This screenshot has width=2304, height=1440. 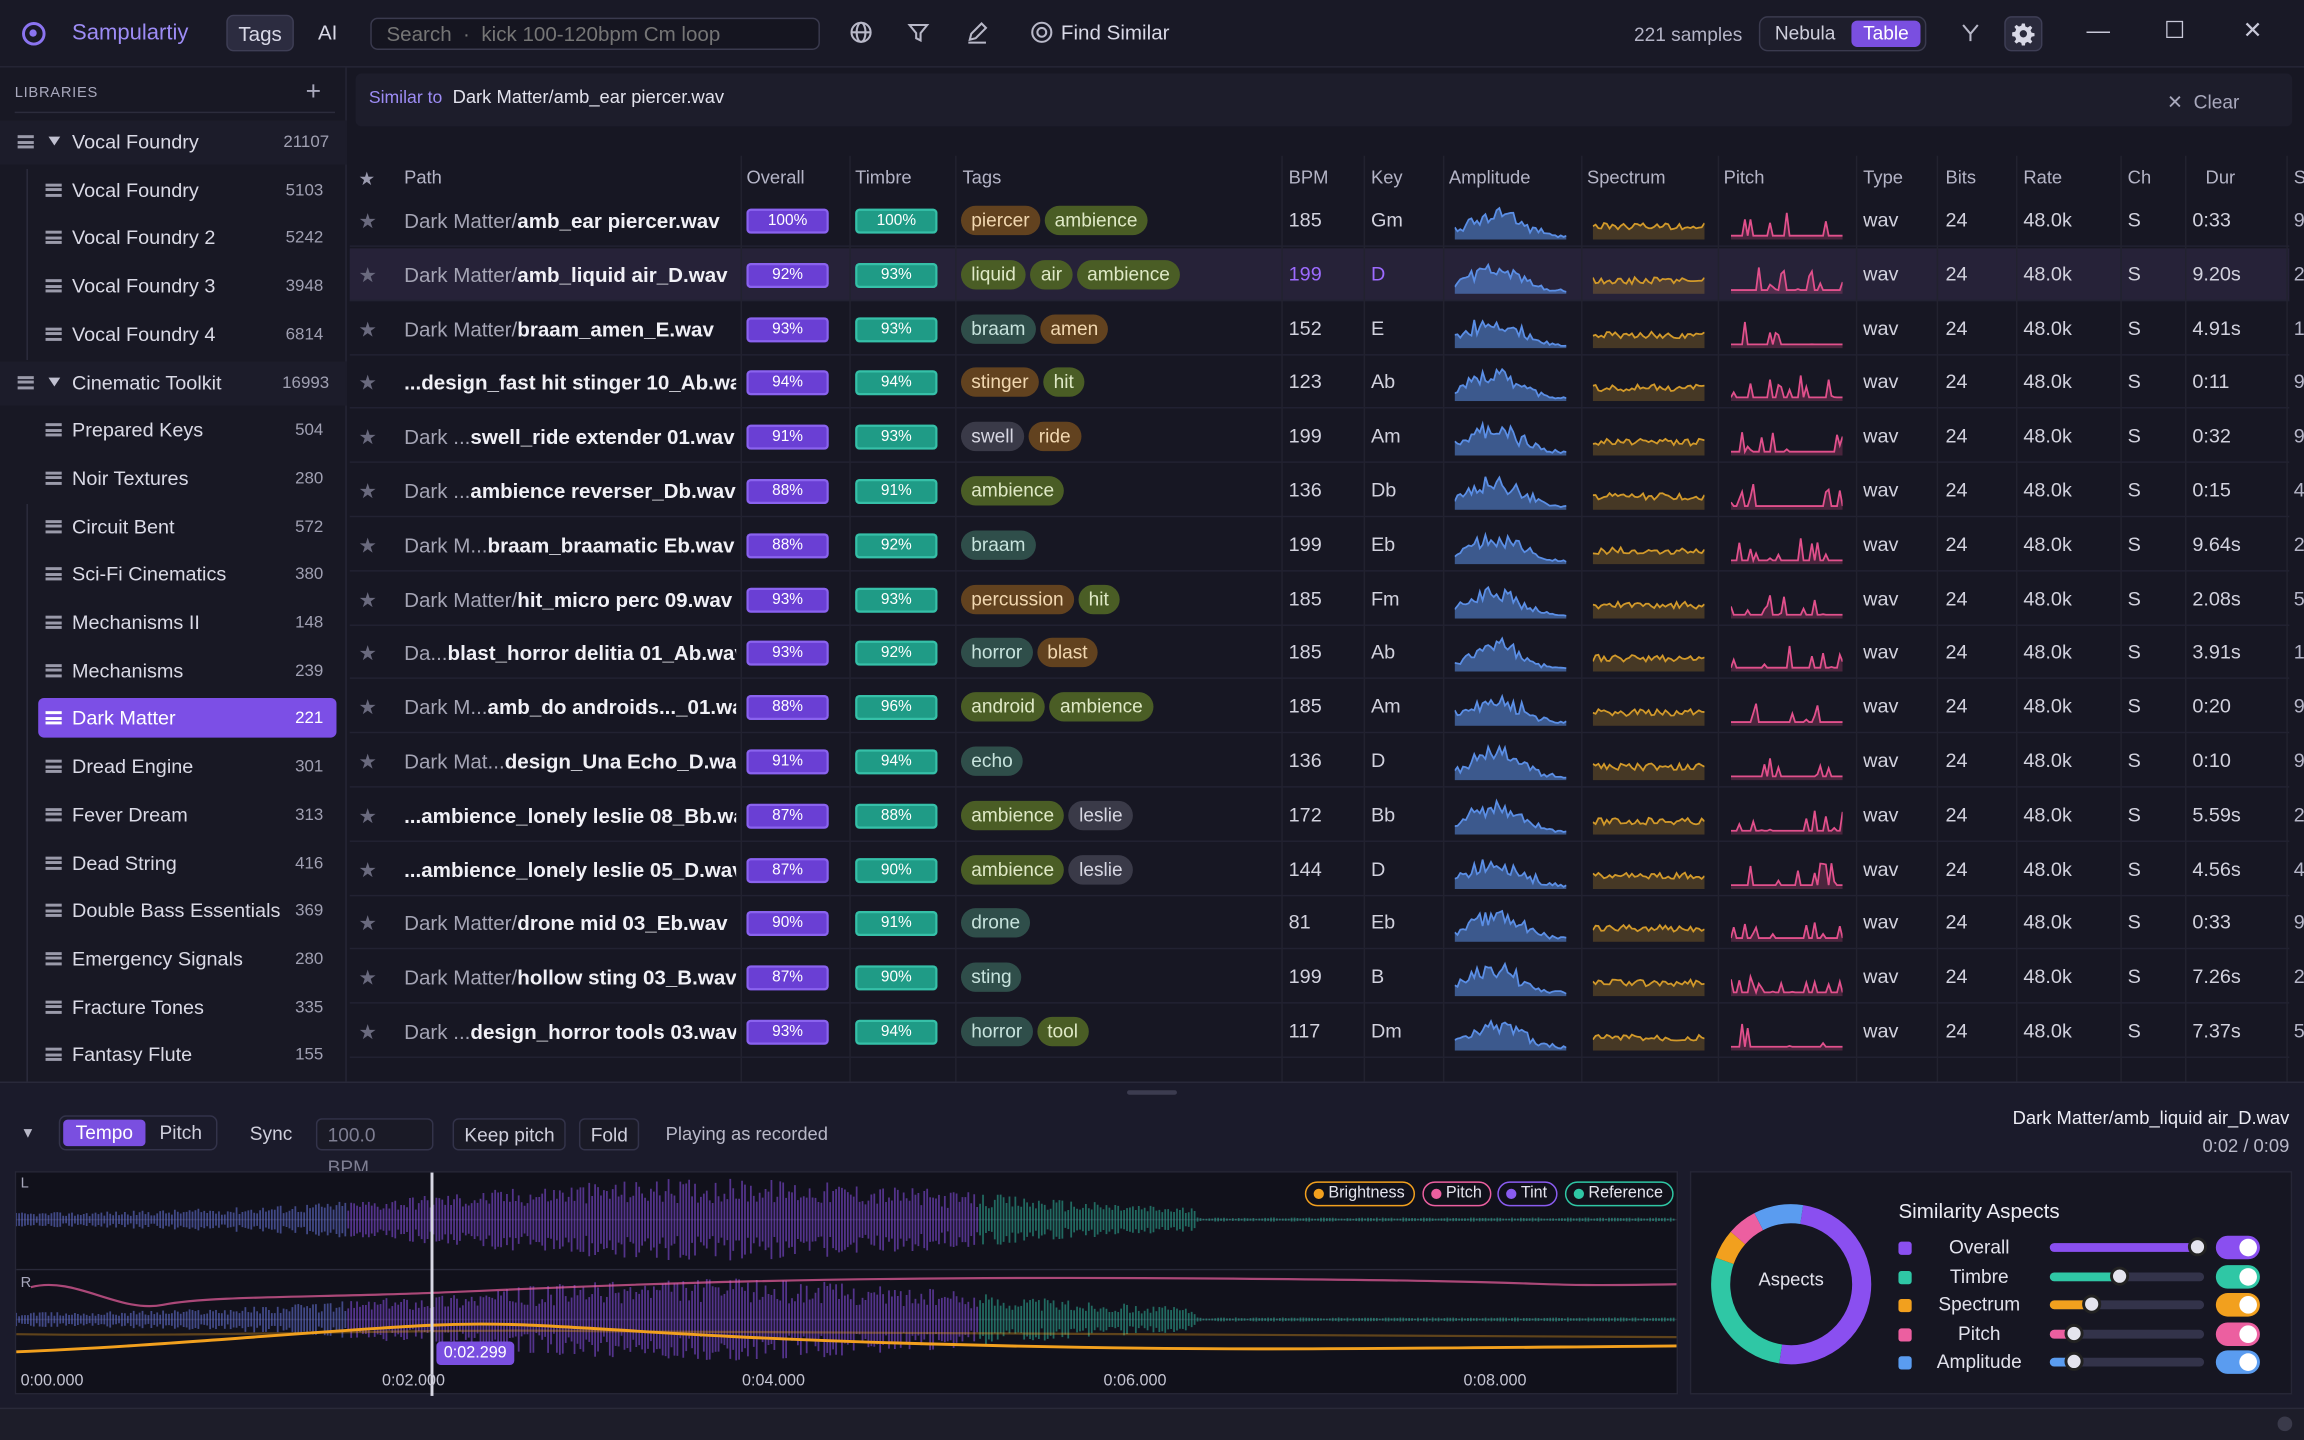 What do you see at coordinates (509, 1134) in the screenshot?
I see `keep-pitch-button: Keep pitch` at bounding box center [509, 1134].